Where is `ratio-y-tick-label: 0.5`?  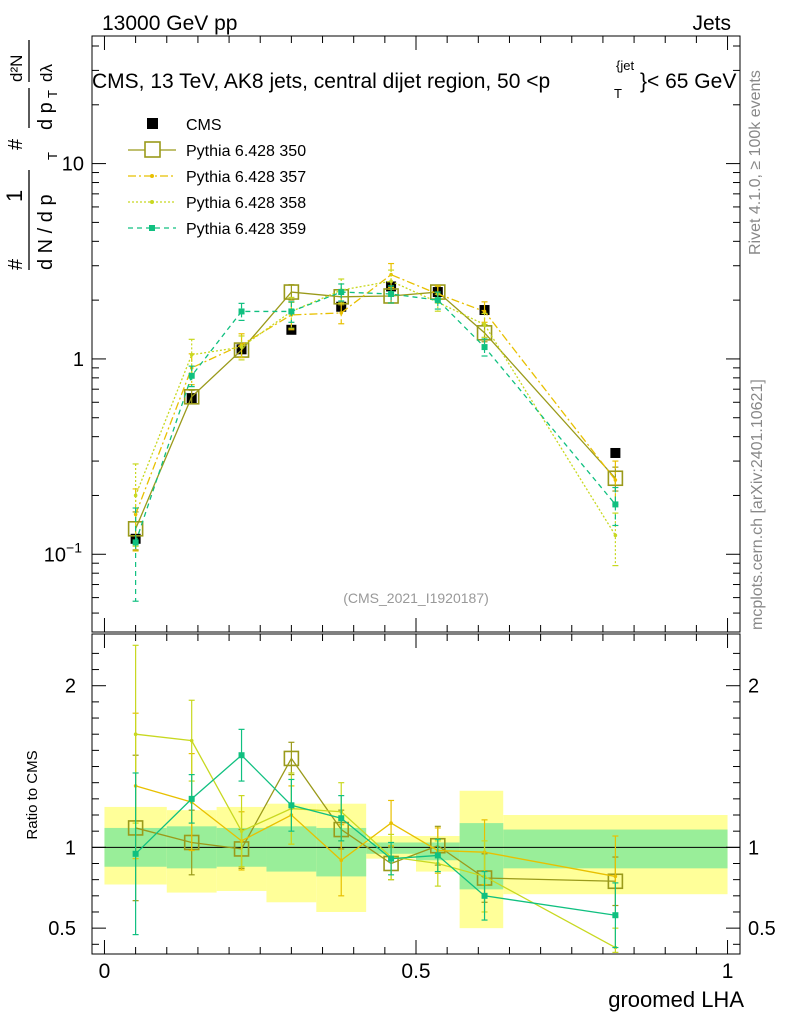 ratio-y-tick-label: 0.5 is located at coordinates (62, 929).